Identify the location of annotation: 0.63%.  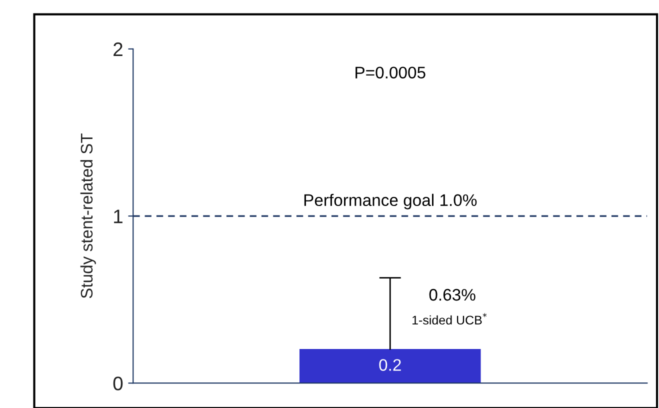
(452, 294).